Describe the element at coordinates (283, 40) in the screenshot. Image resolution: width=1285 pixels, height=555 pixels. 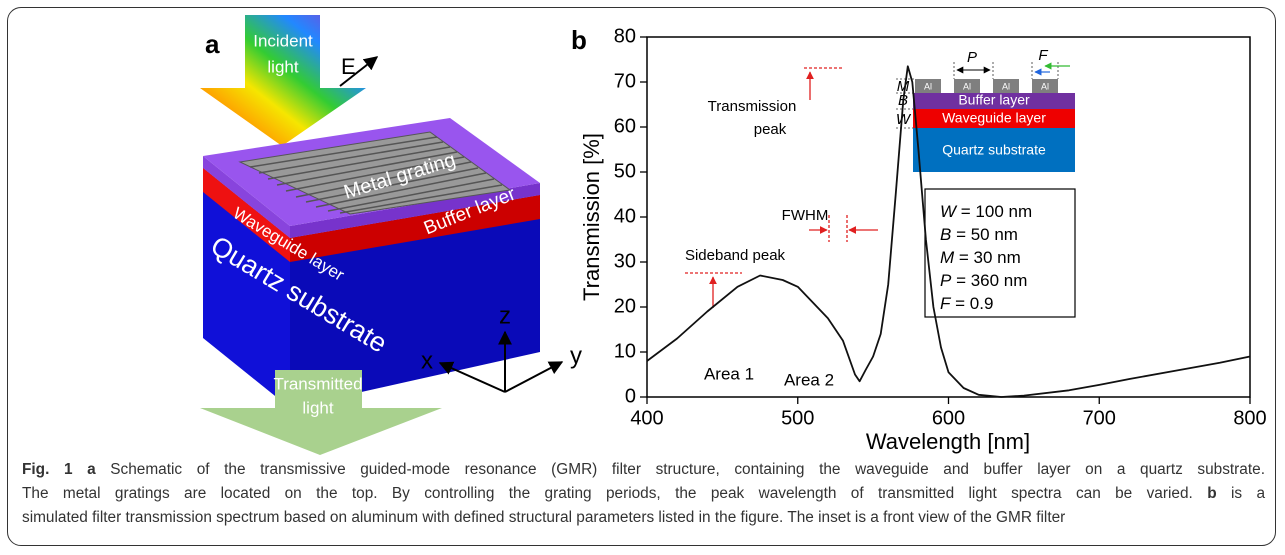
I see `incident-text: Incident` at that location.